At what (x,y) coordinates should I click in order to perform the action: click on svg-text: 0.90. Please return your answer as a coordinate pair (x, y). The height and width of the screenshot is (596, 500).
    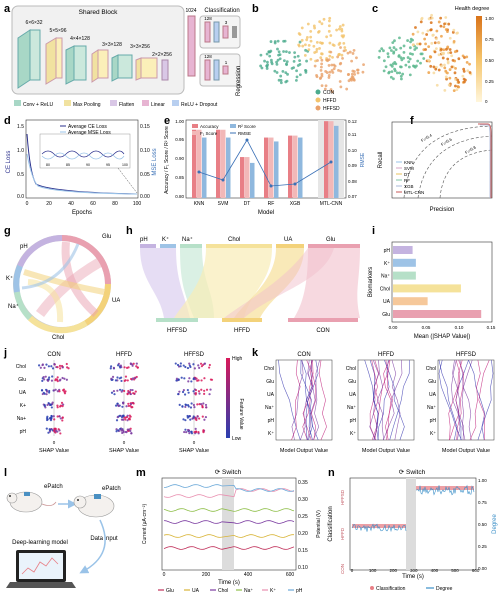
    Looking at the image, I should click on (179, 158).